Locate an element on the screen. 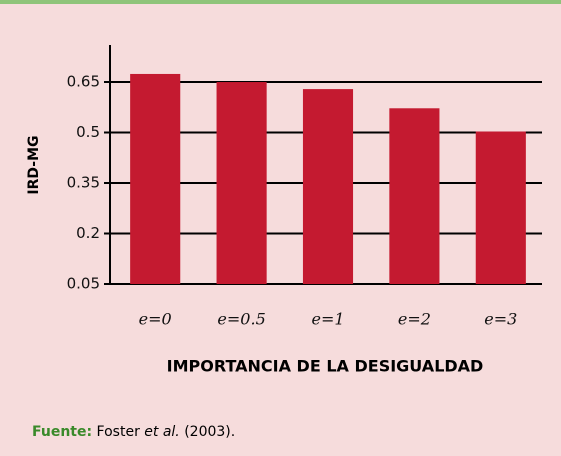  x-axis-label: IMPORTANCIA DE LA DESIGUALDAD is located at coordinates (325, 366).